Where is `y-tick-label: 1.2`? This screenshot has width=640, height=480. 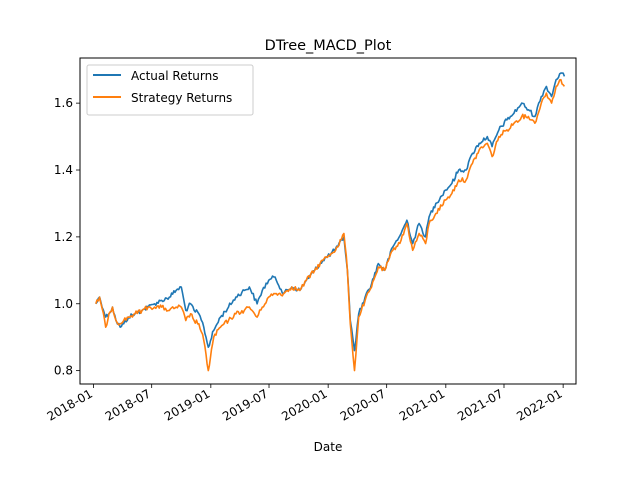
y-tick-label: 1.2 is located at coordinates (63, 237).